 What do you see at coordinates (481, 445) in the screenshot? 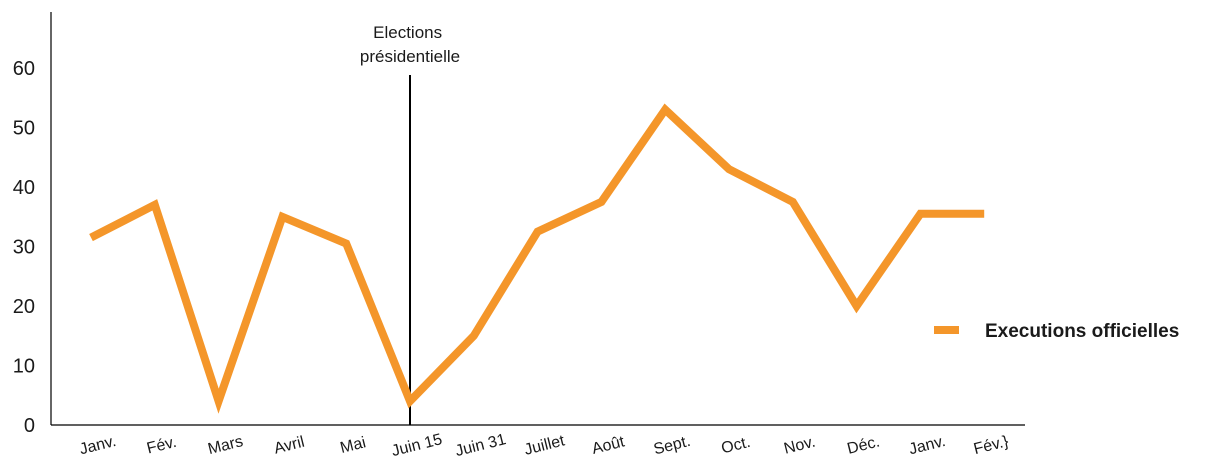
I see `x-tick-label: Juin 31` at bounding box center [481, 445].